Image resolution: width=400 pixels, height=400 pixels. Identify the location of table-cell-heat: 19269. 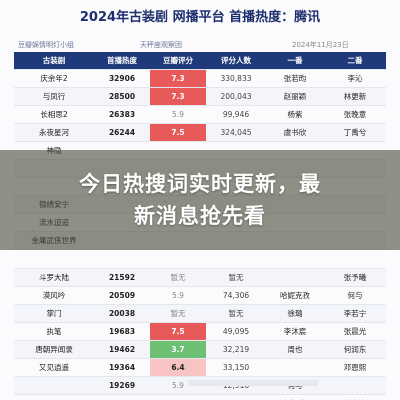
(122, 386).